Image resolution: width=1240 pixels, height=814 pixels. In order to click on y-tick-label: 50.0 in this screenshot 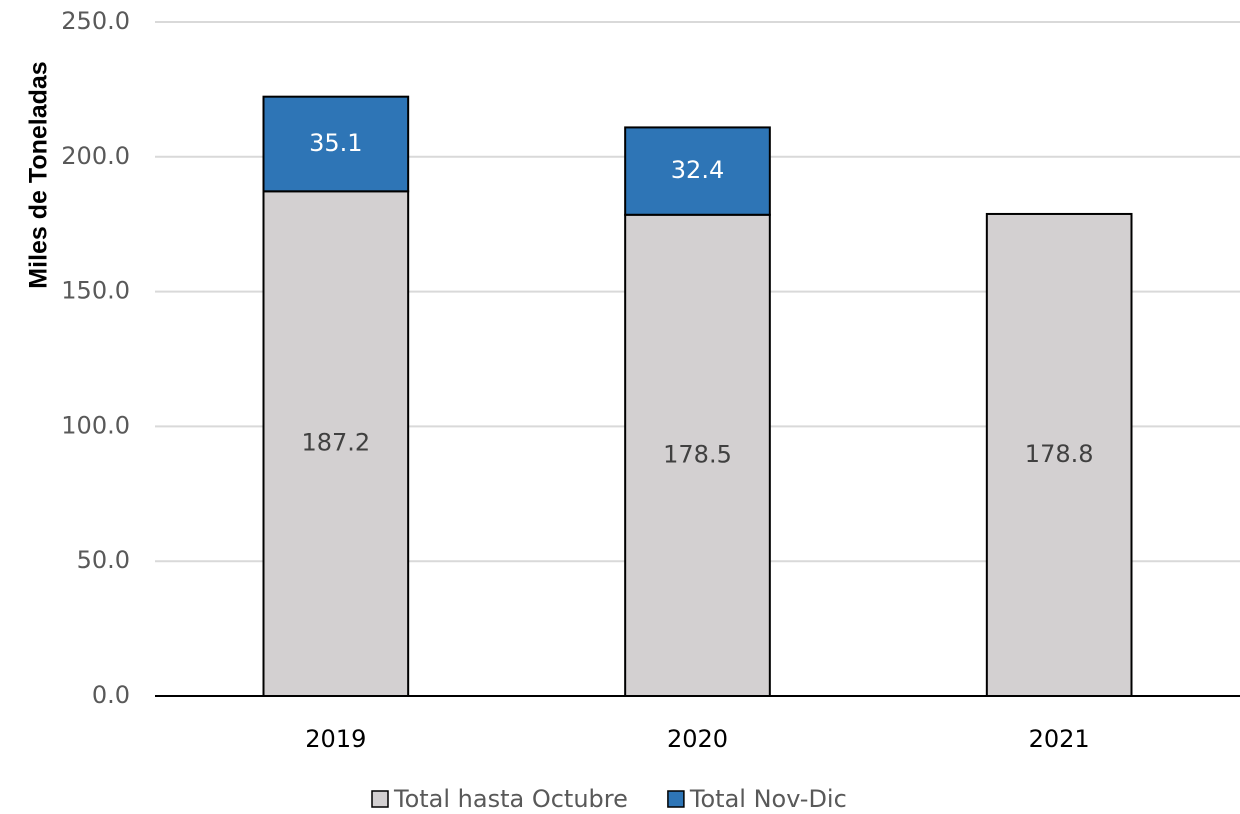, I will do `click(103, 560)`.